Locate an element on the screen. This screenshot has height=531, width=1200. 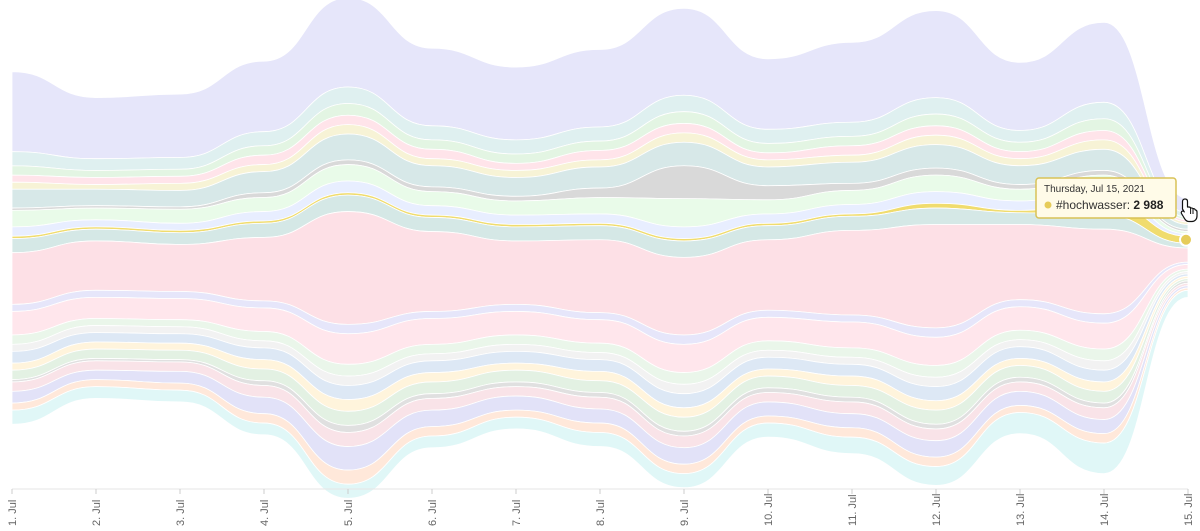
tooltip-value: 2 988 is located at coordinates (1148, 205).